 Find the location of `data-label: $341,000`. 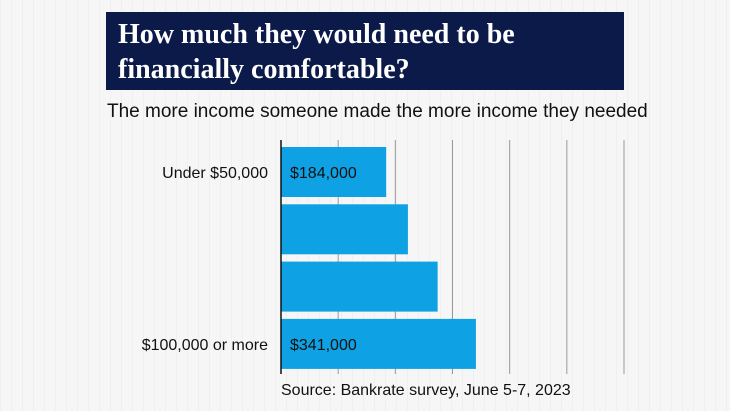

data-label: $341,000 is located at coordinates (323, 345).